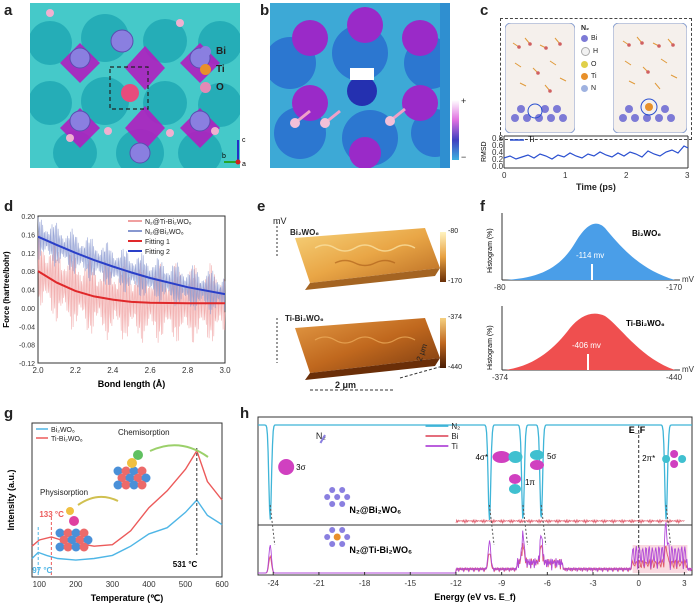 This screenshot has height=610, width=700. What do you see at coordinates (515, 457) in the screenshot?
I see `orbital-4sigma-lobe-icon` at bounding box center [515, 457].